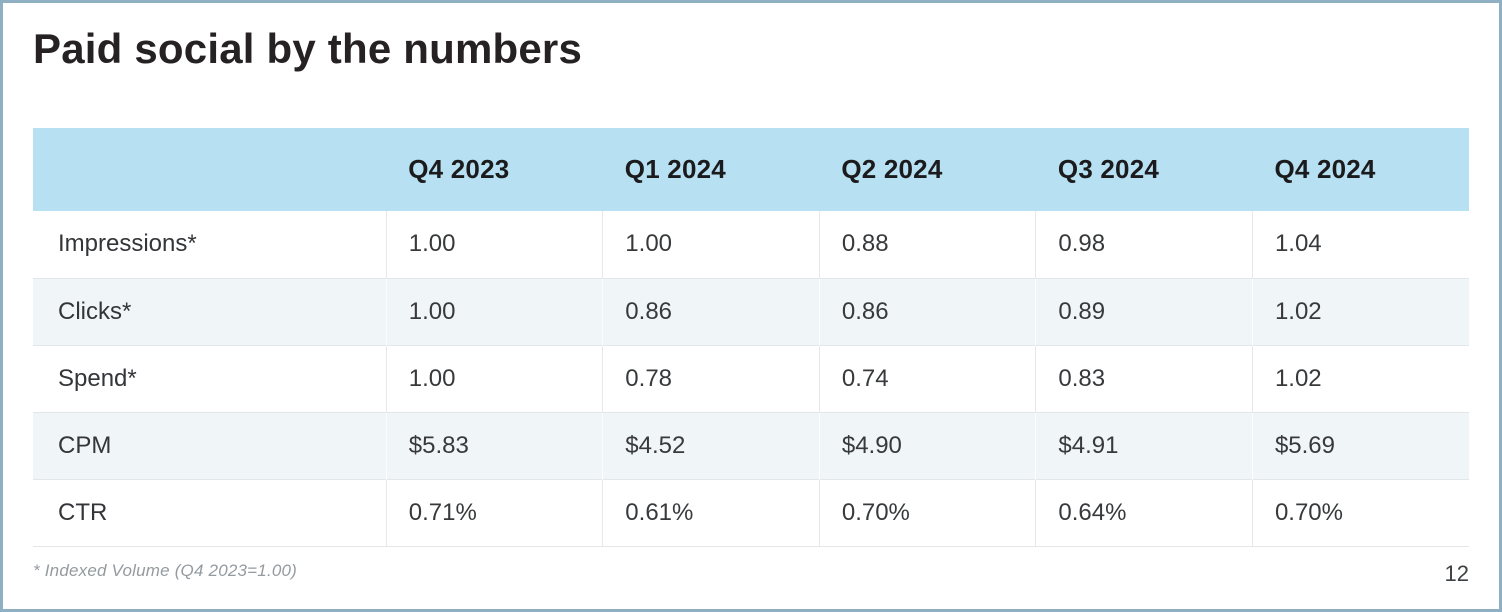 The width and height of the screenshot is (1502, 612). I want to click on table-cell: $5.69, so click(1360, 445).